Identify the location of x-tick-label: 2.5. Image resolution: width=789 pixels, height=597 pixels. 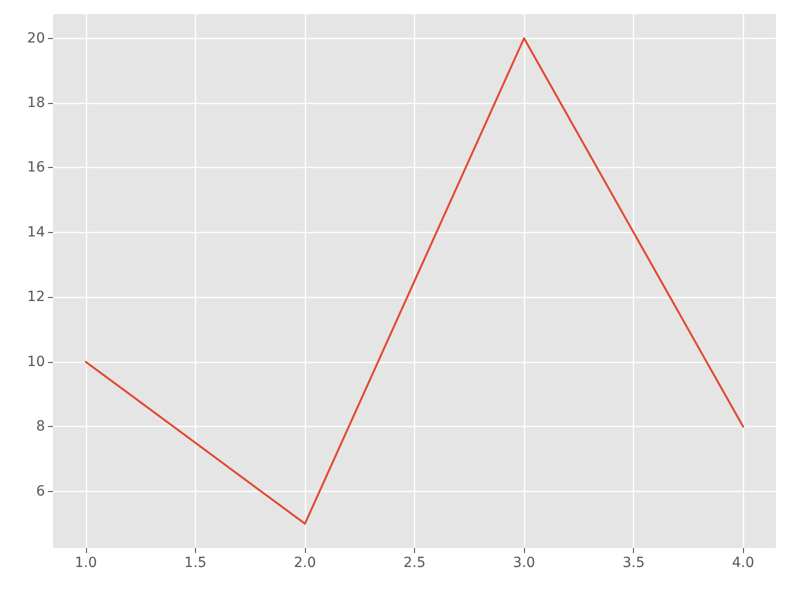
(414, 563).